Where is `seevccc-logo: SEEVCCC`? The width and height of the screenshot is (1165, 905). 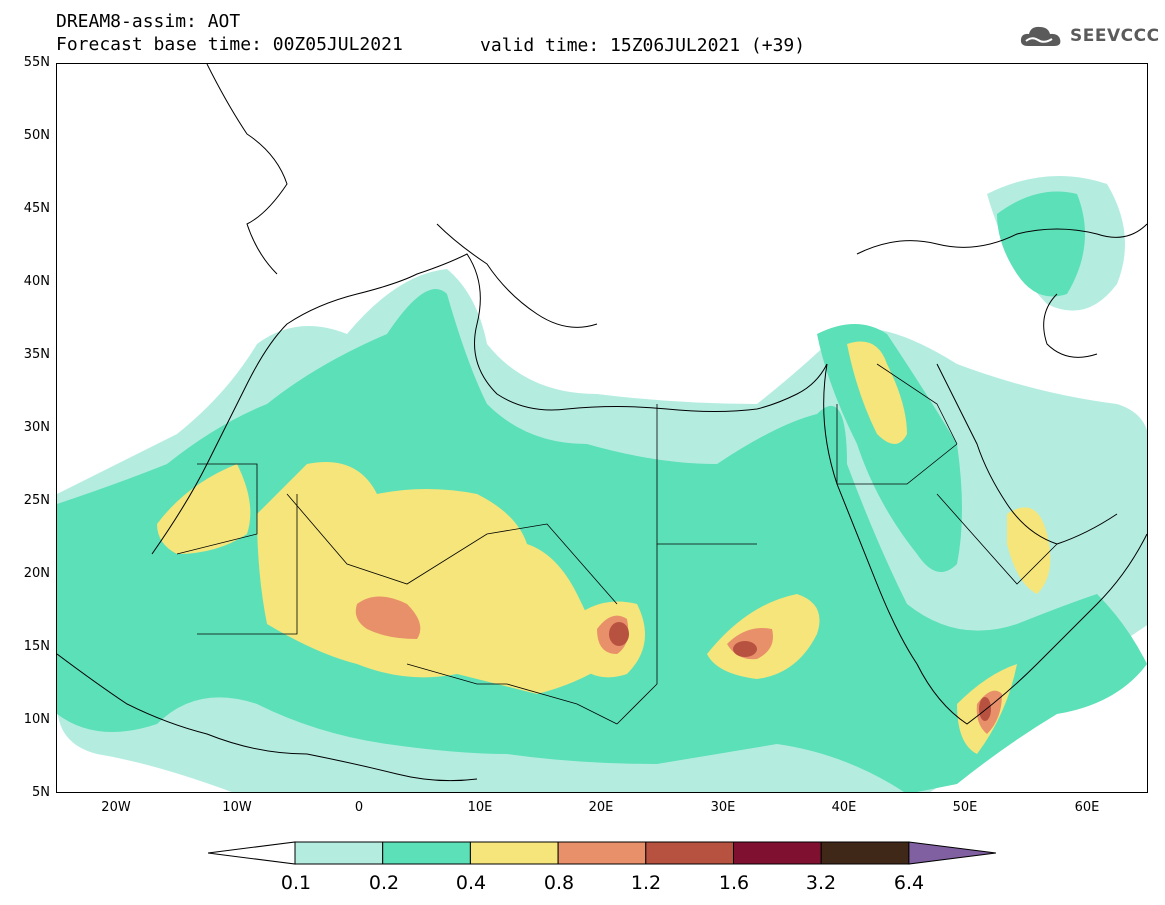
seevccc-logo: SEEVCCC is located at coordinates (1089, 36).